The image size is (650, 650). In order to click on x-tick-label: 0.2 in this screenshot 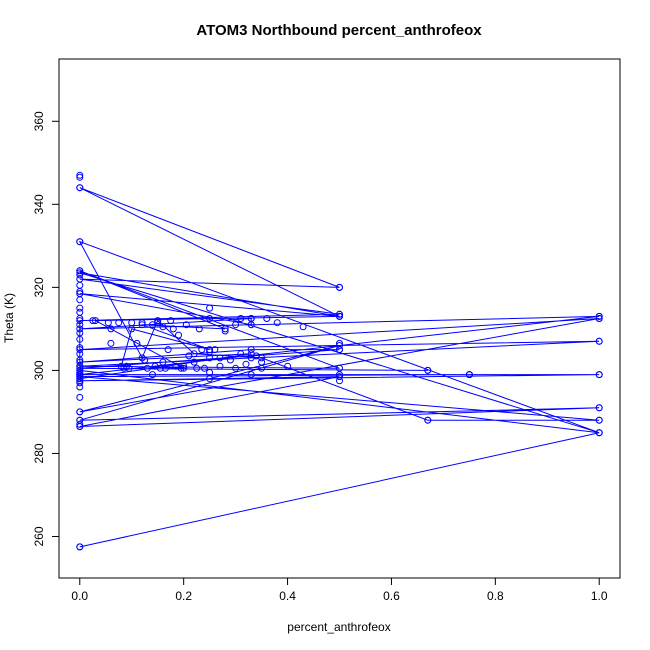, I will do `click(183, 596)`.